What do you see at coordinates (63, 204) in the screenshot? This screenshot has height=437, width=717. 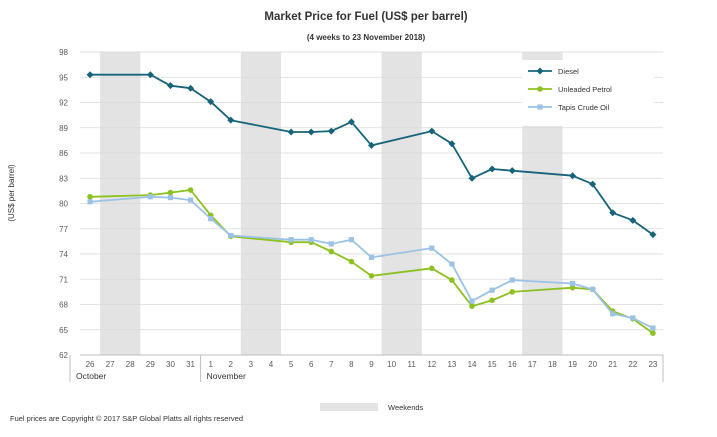 I see `y-tick-label: 80` at bounding box center [63, 204].